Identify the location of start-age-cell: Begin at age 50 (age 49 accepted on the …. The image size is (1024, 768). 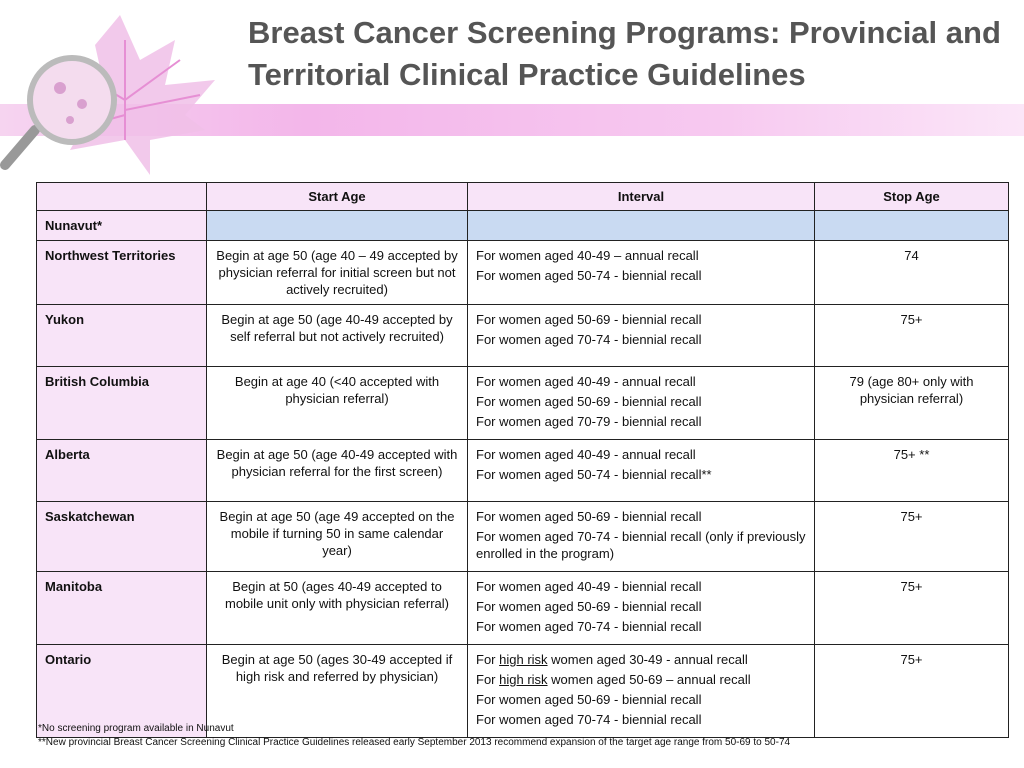
(337, 536).